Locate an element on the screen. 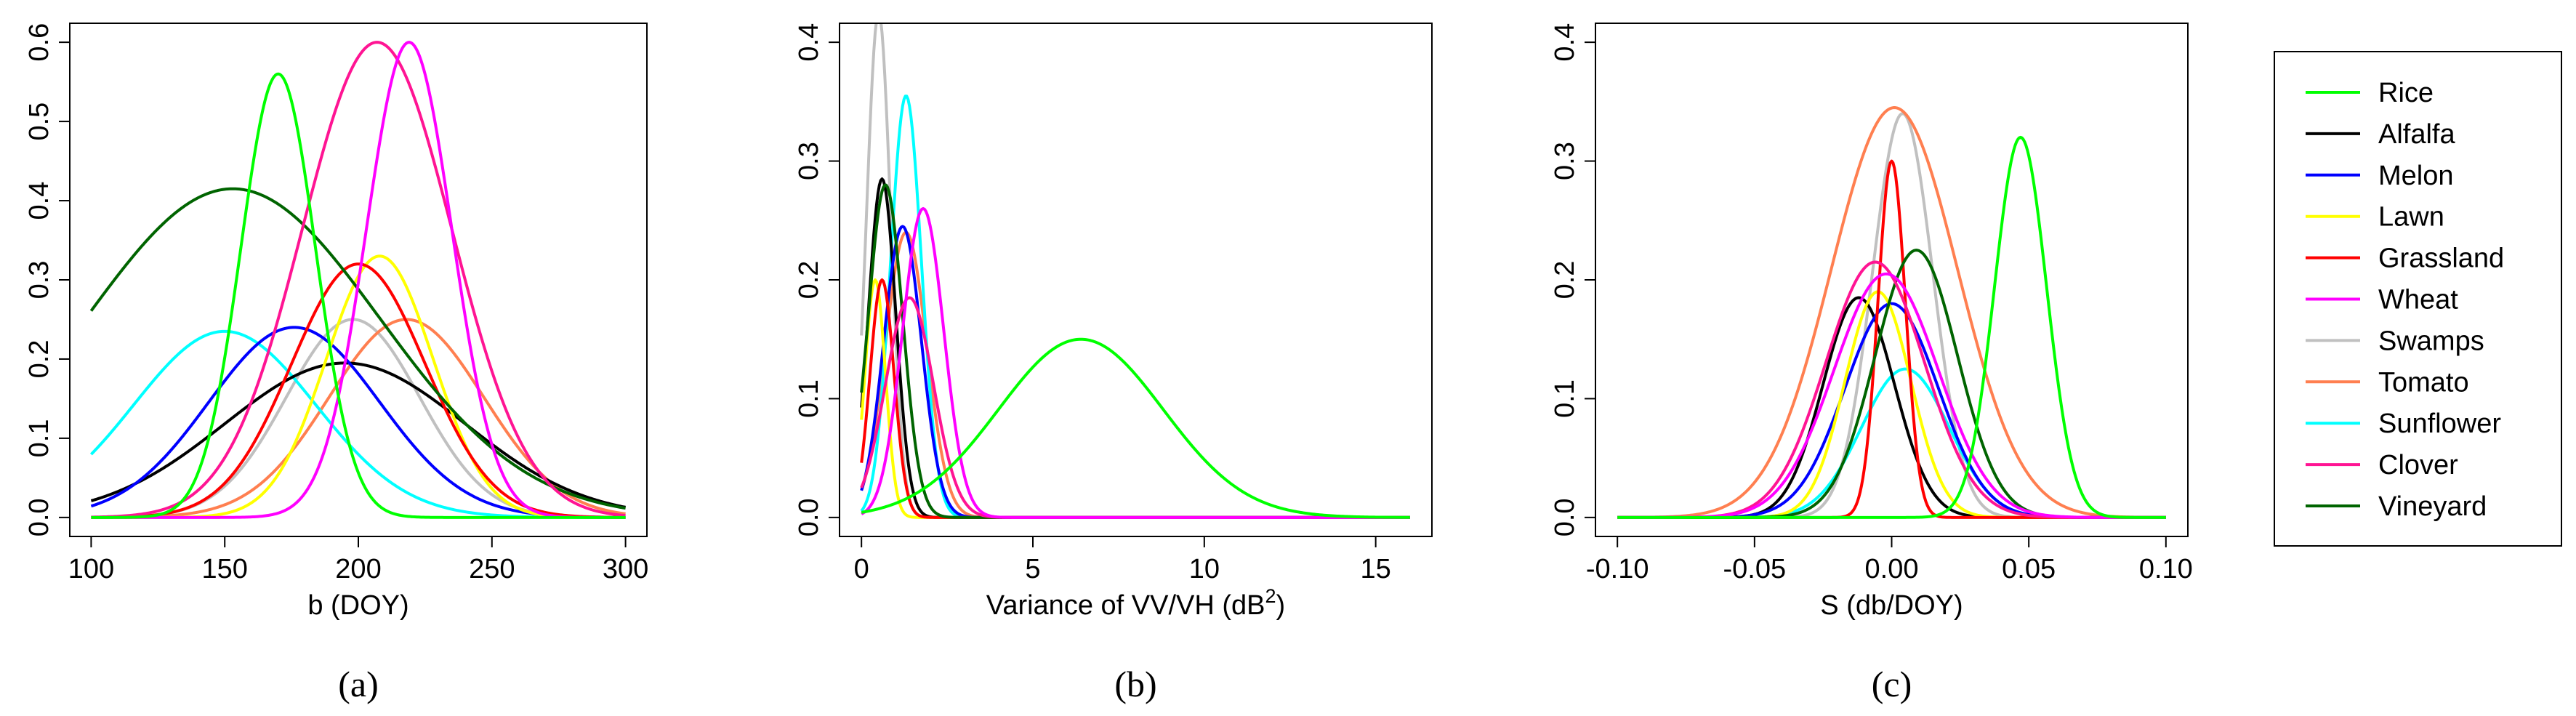 This screenshot has height=716, width=2576. legend-item-sunflower: Sunflower is located at coordinates (2403, 424).